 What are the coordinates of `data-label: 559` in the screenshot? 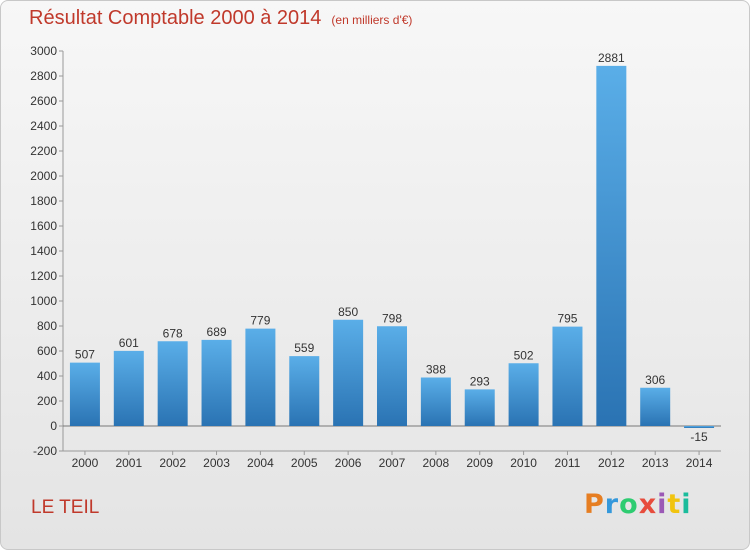 It's located at (304, 348).